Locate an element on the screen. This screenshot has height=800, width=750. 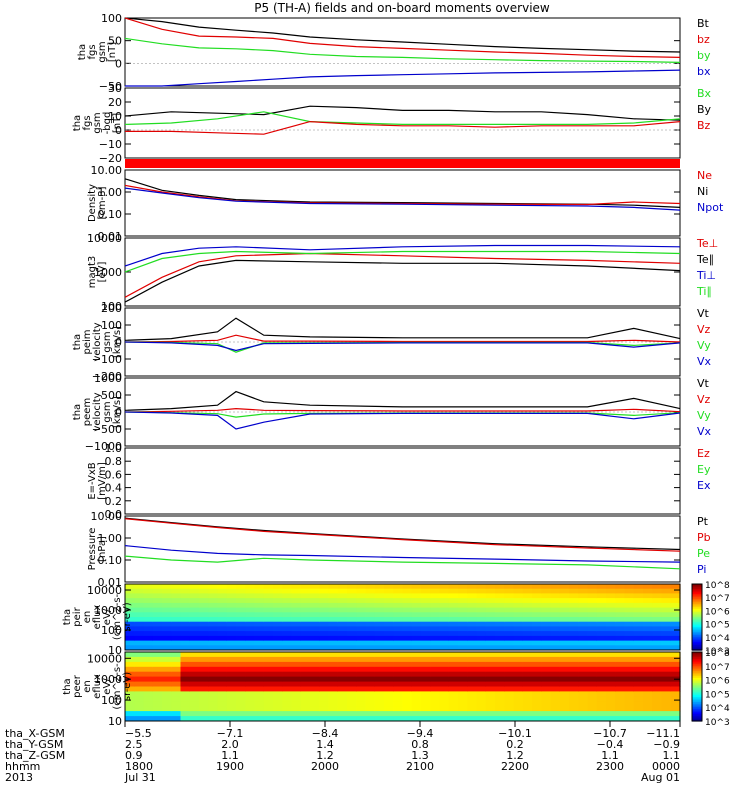
x-tick-label: −11.1 is located at coordinates (663, 733).